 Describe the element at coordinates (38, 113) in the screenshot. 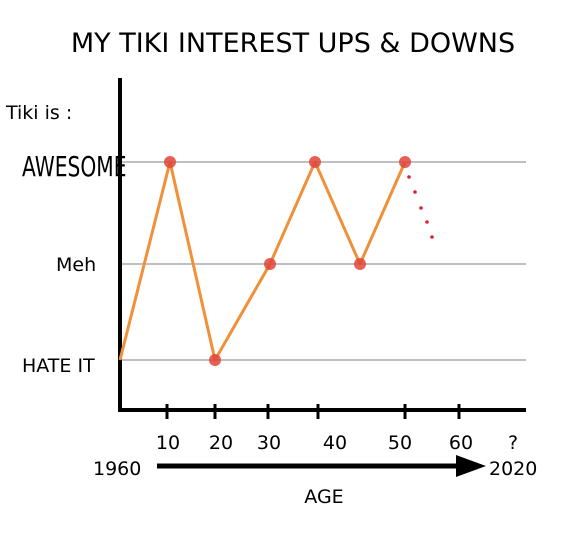

I see `y-axis-caption: Tiki is :` at that location.